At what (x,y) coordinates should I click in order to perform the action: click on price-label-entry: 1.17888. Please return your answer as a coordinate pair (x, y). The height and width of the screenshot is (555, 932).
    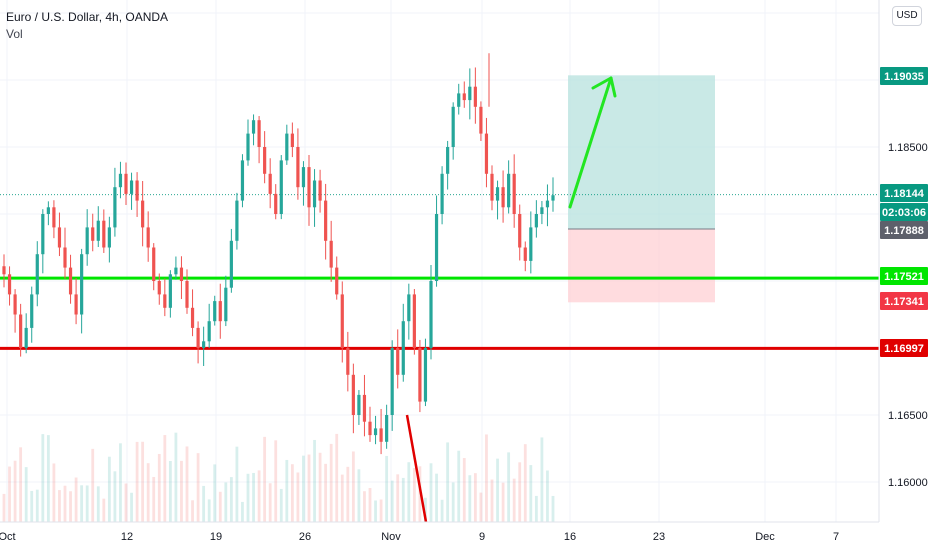
    Looking at the image, I should click on (904, 231).